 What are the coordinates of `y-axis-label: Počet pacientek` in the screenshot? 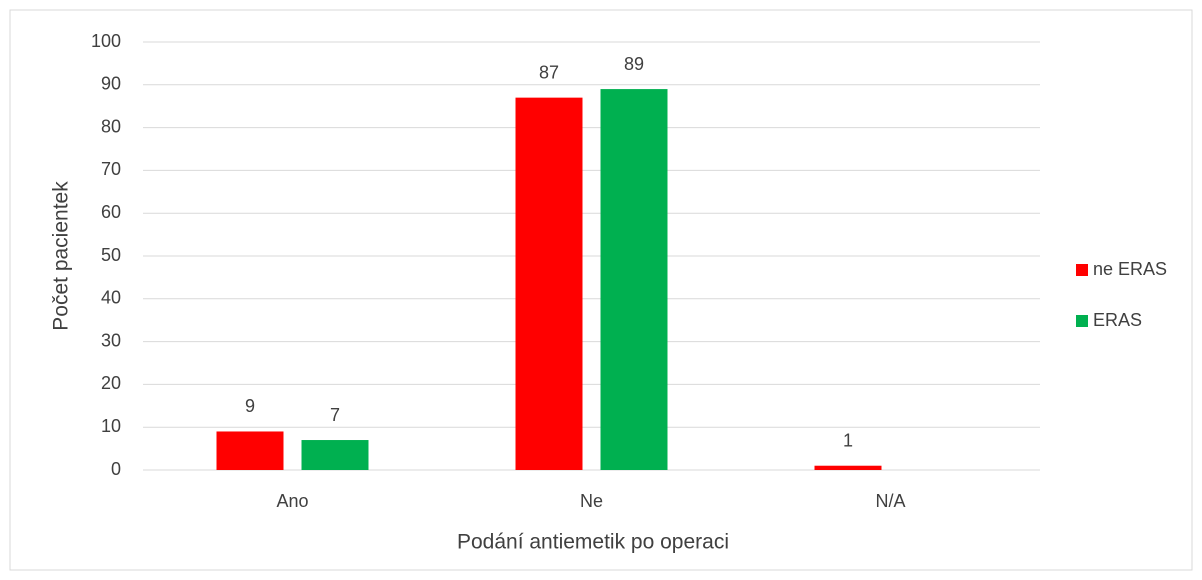 It's located at (61, 256).